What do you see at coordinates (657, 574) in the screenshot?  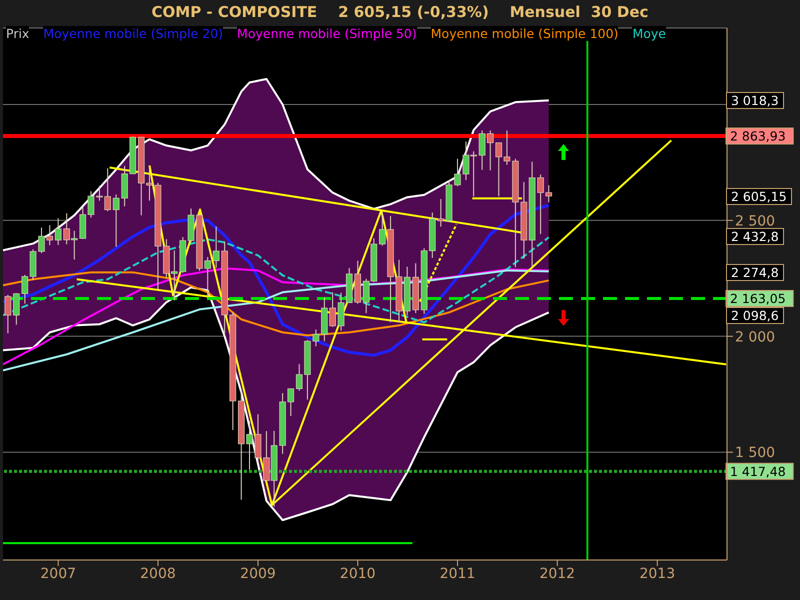 I see `x-tick-label: 2013` at bounding box center [657, 574].